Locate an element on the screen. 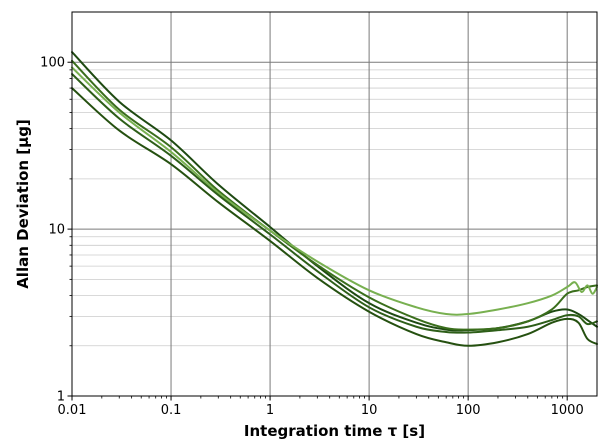 Image resolution: width=605 pixels, height=441 pixels. x-tick-label: 100 is located at coordinates (468, 410).